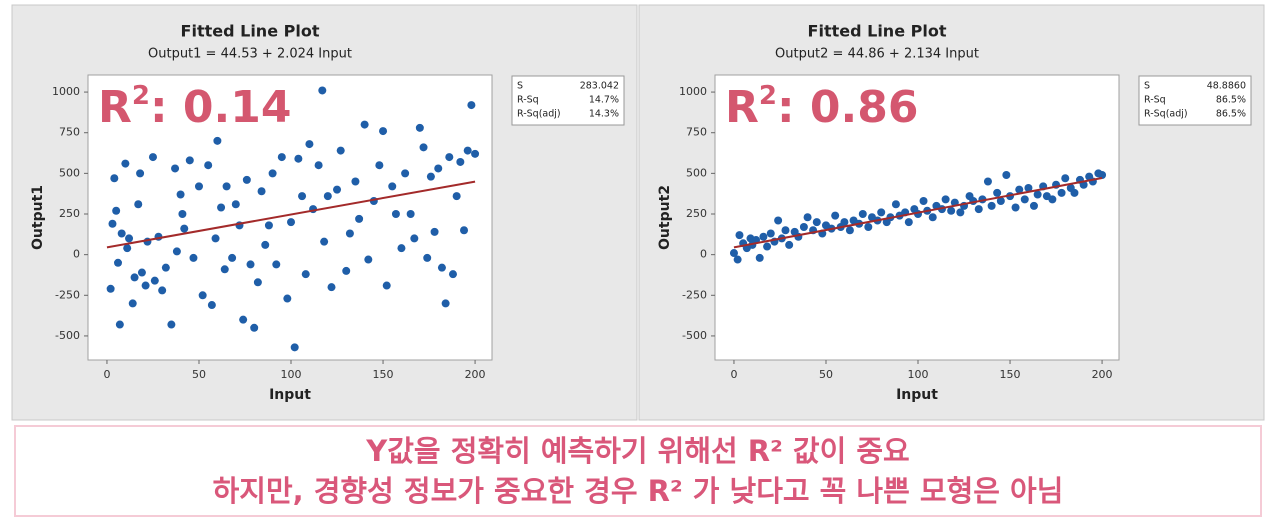 The image size is (1280, 524). What do you see at coordinates (115, 107) in the screenshot?
I see `r2-base: R` at bounding box center [115, 107].